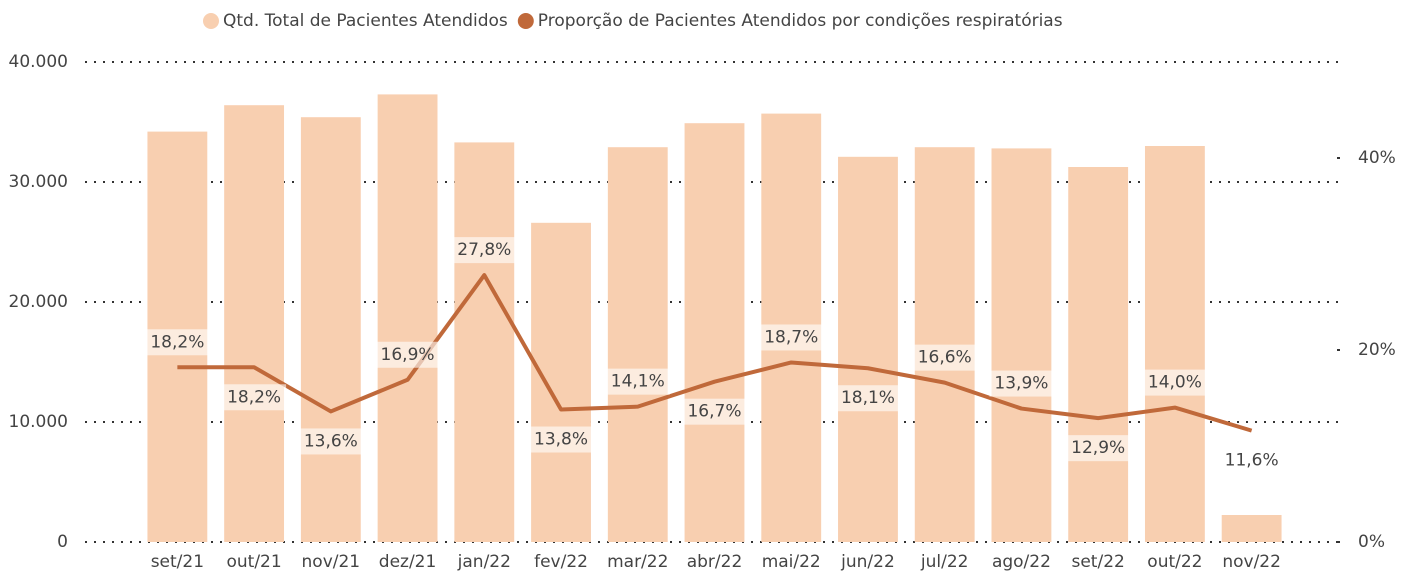 Image resolution: width=1412 pixels, height=577 pixels. What do you see at coordinates (253, 562) in the screenshot?
I see `x-tick-label: out/21` at bounding box center [253, 562].